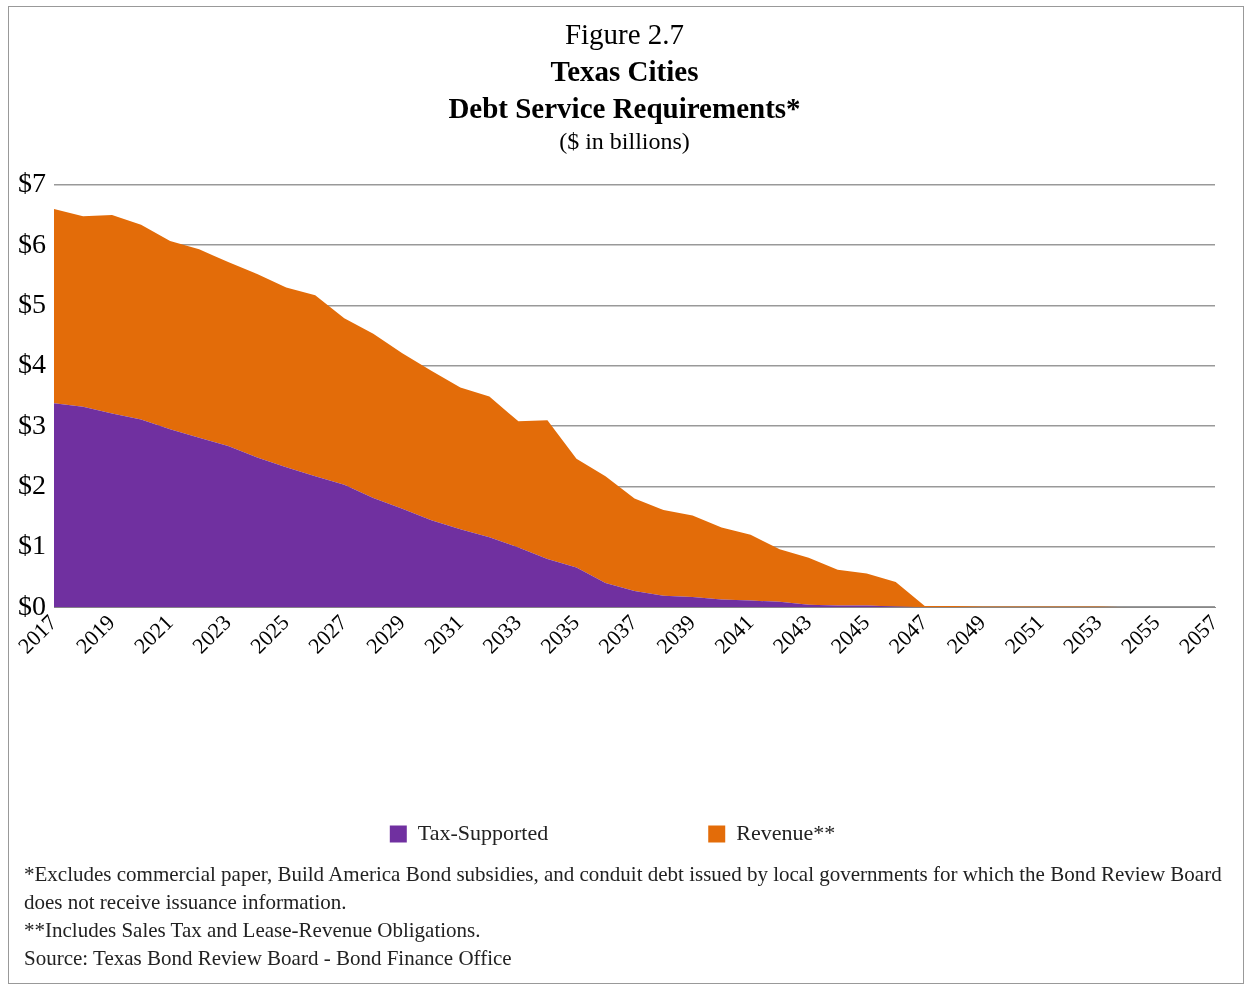 This screenshot has width=1249, height=988. What do you see at coordinates (32, 243) in the screenshot?
I see `y-tick-label: $6` at bounding box center [32, 243].